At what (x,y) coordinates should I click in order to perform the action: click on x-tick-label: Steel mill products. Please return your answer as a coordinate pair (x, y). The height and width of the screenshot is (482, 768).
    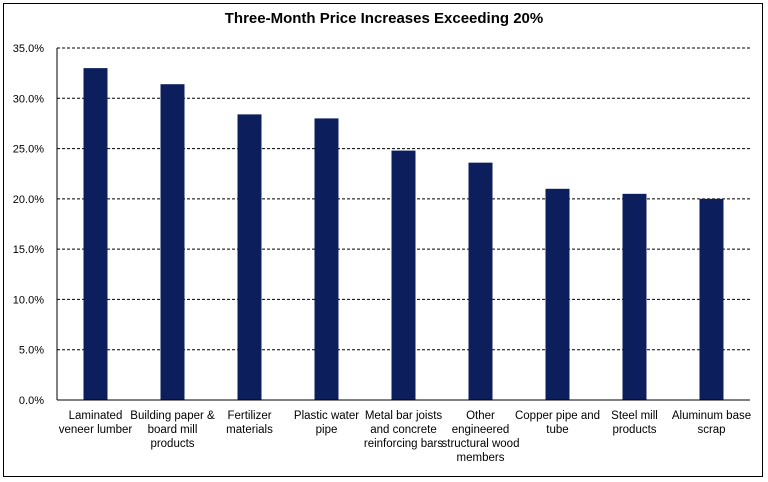
    Looking at the image, I should click on (634, 423).